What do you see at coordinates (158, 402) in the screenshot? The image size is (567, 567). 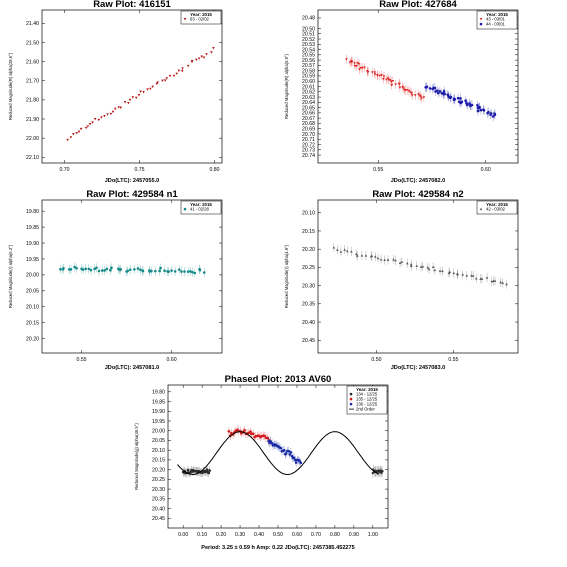 I see `y-tick-label: 19.85` at bounding box center [158, 402].